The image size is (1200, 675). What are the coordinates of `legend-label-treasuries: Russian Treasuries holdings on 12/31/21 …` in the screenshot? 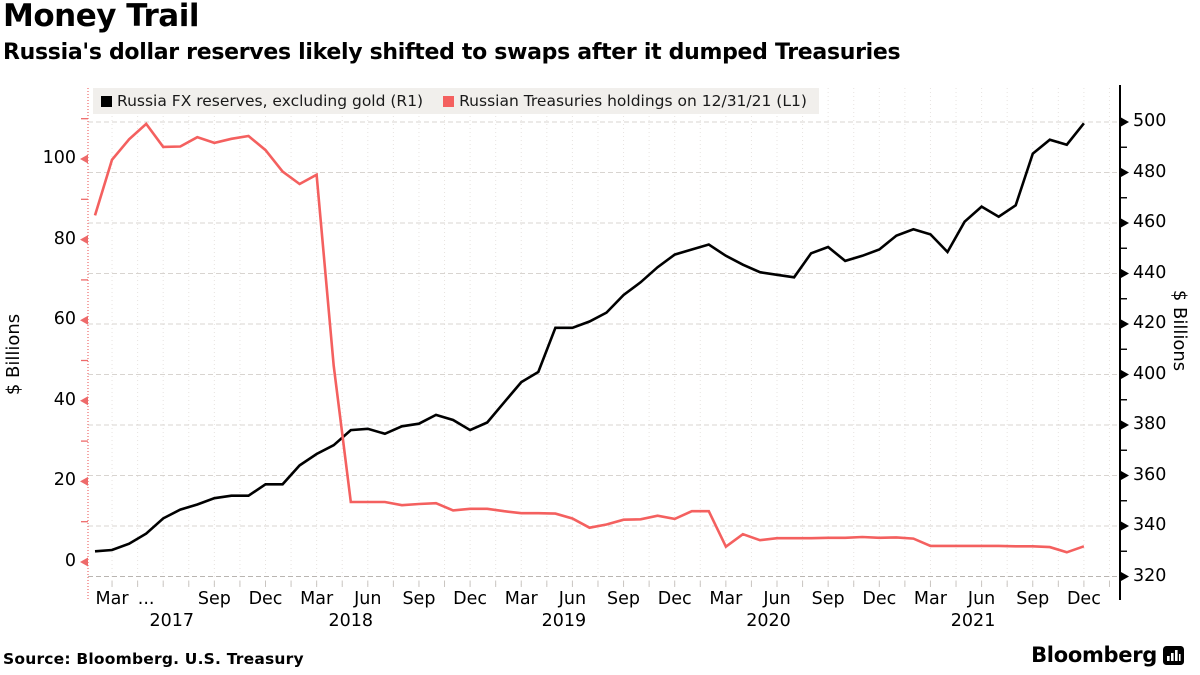 It's located at (633, 101).